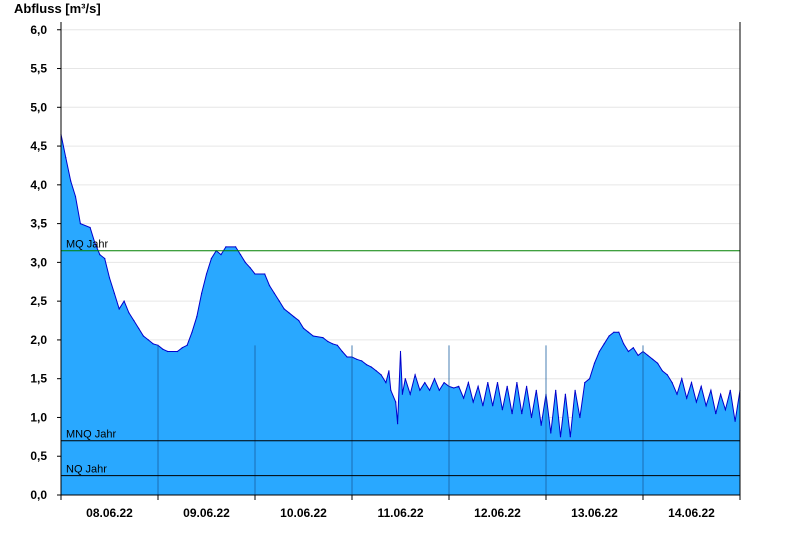 This screenshot has height=550, width=800. I want to click on y-tick-label: 2,0, so click(38, 340).